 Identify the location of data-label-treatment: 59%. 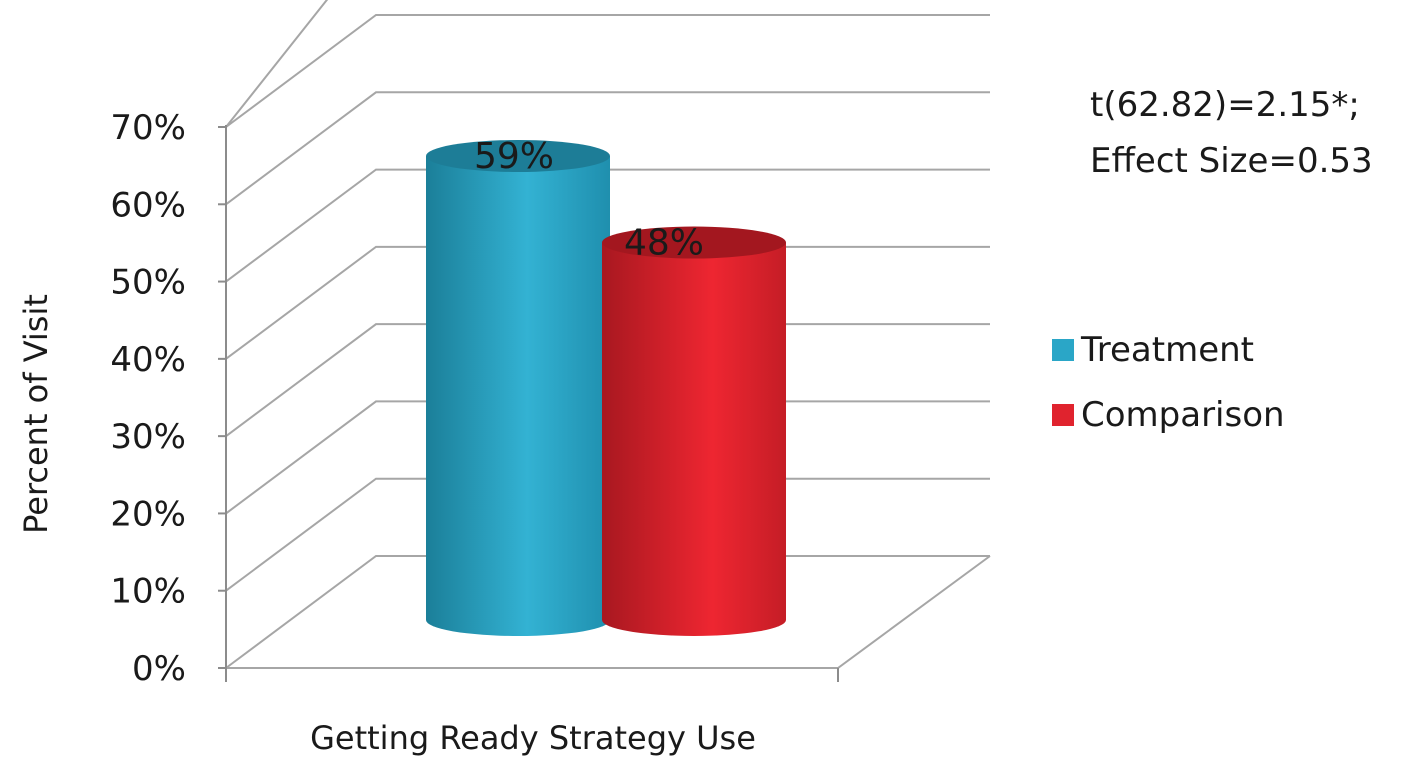
(514, 156).